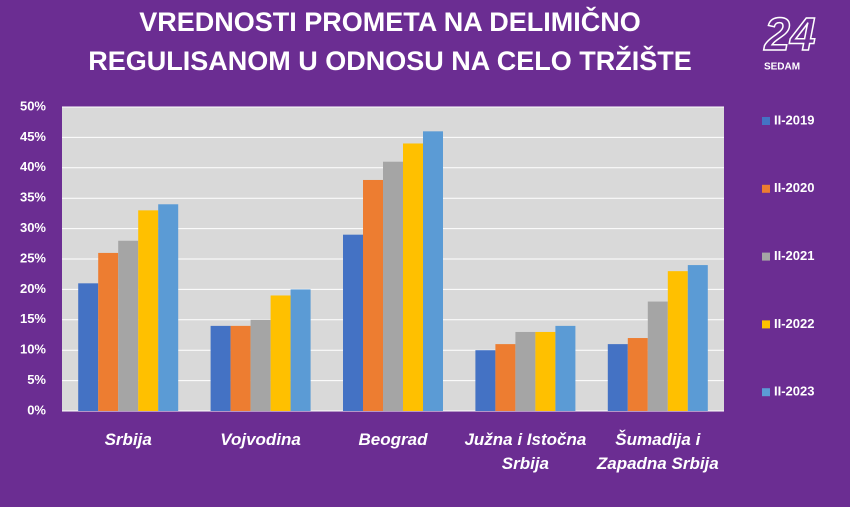 The width and height of the screenshot is (850, 507). I want to click on logo-text: SEDAM, so click(782, 67).